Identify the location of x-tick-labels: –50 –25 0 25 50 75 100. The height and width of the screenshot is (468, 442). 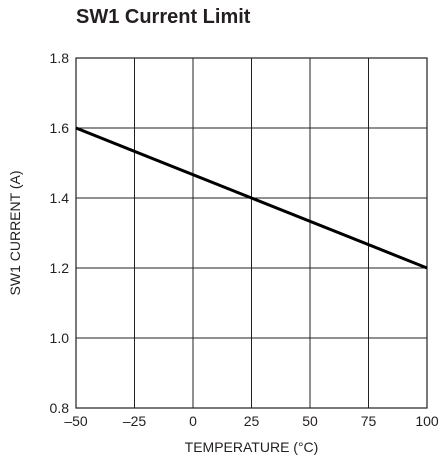
(251, 421).